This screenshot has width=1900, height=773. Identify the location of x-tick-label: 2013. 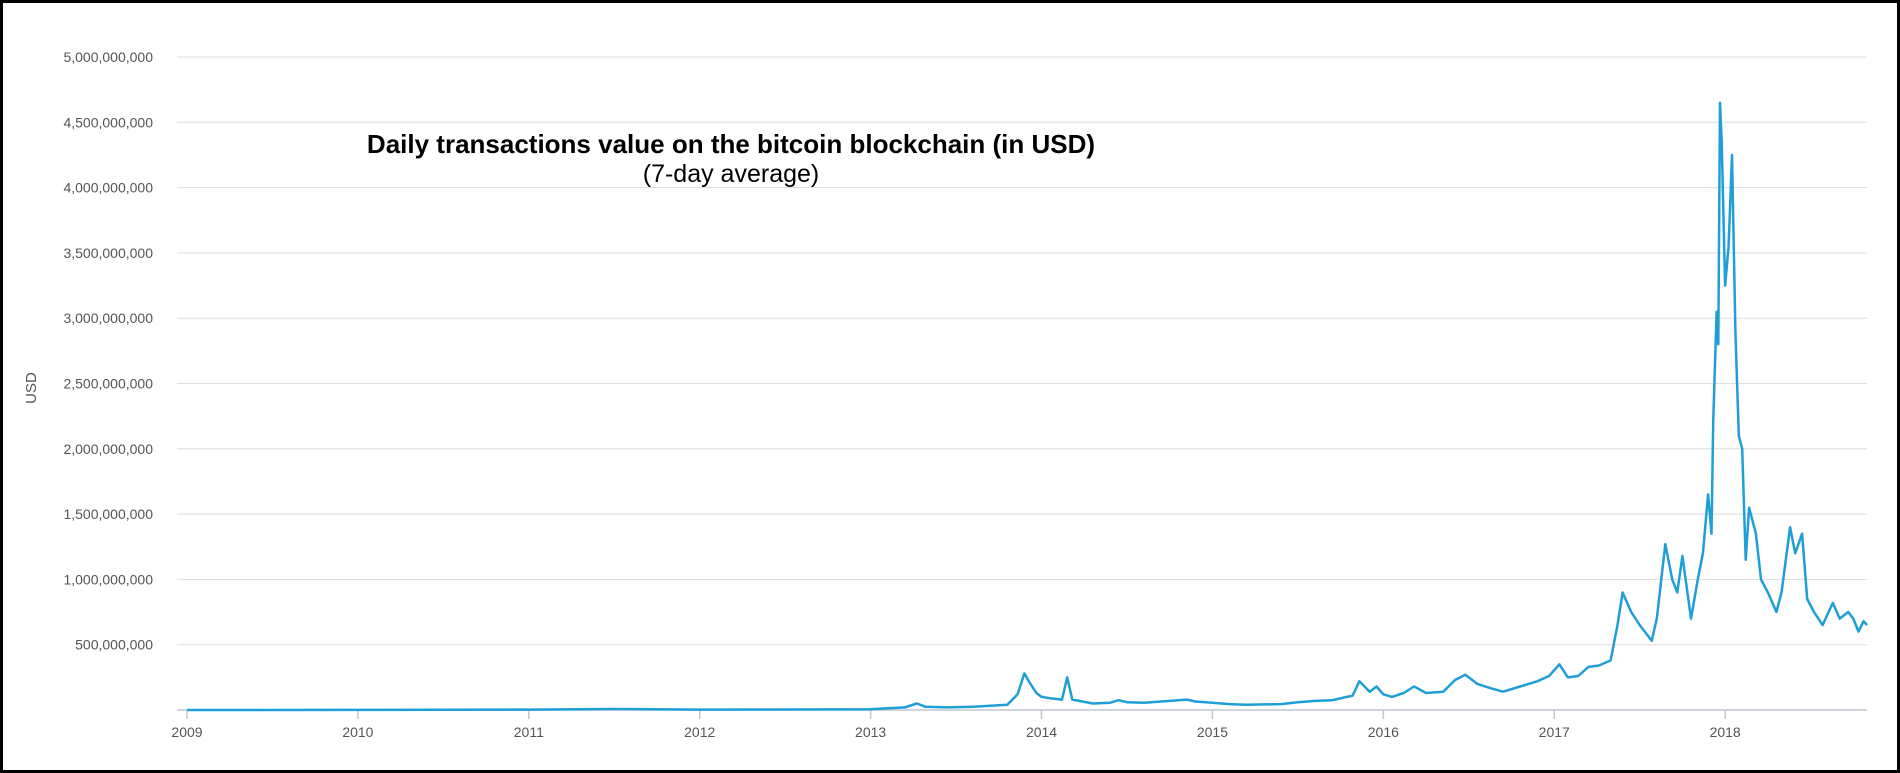
(870, 732).